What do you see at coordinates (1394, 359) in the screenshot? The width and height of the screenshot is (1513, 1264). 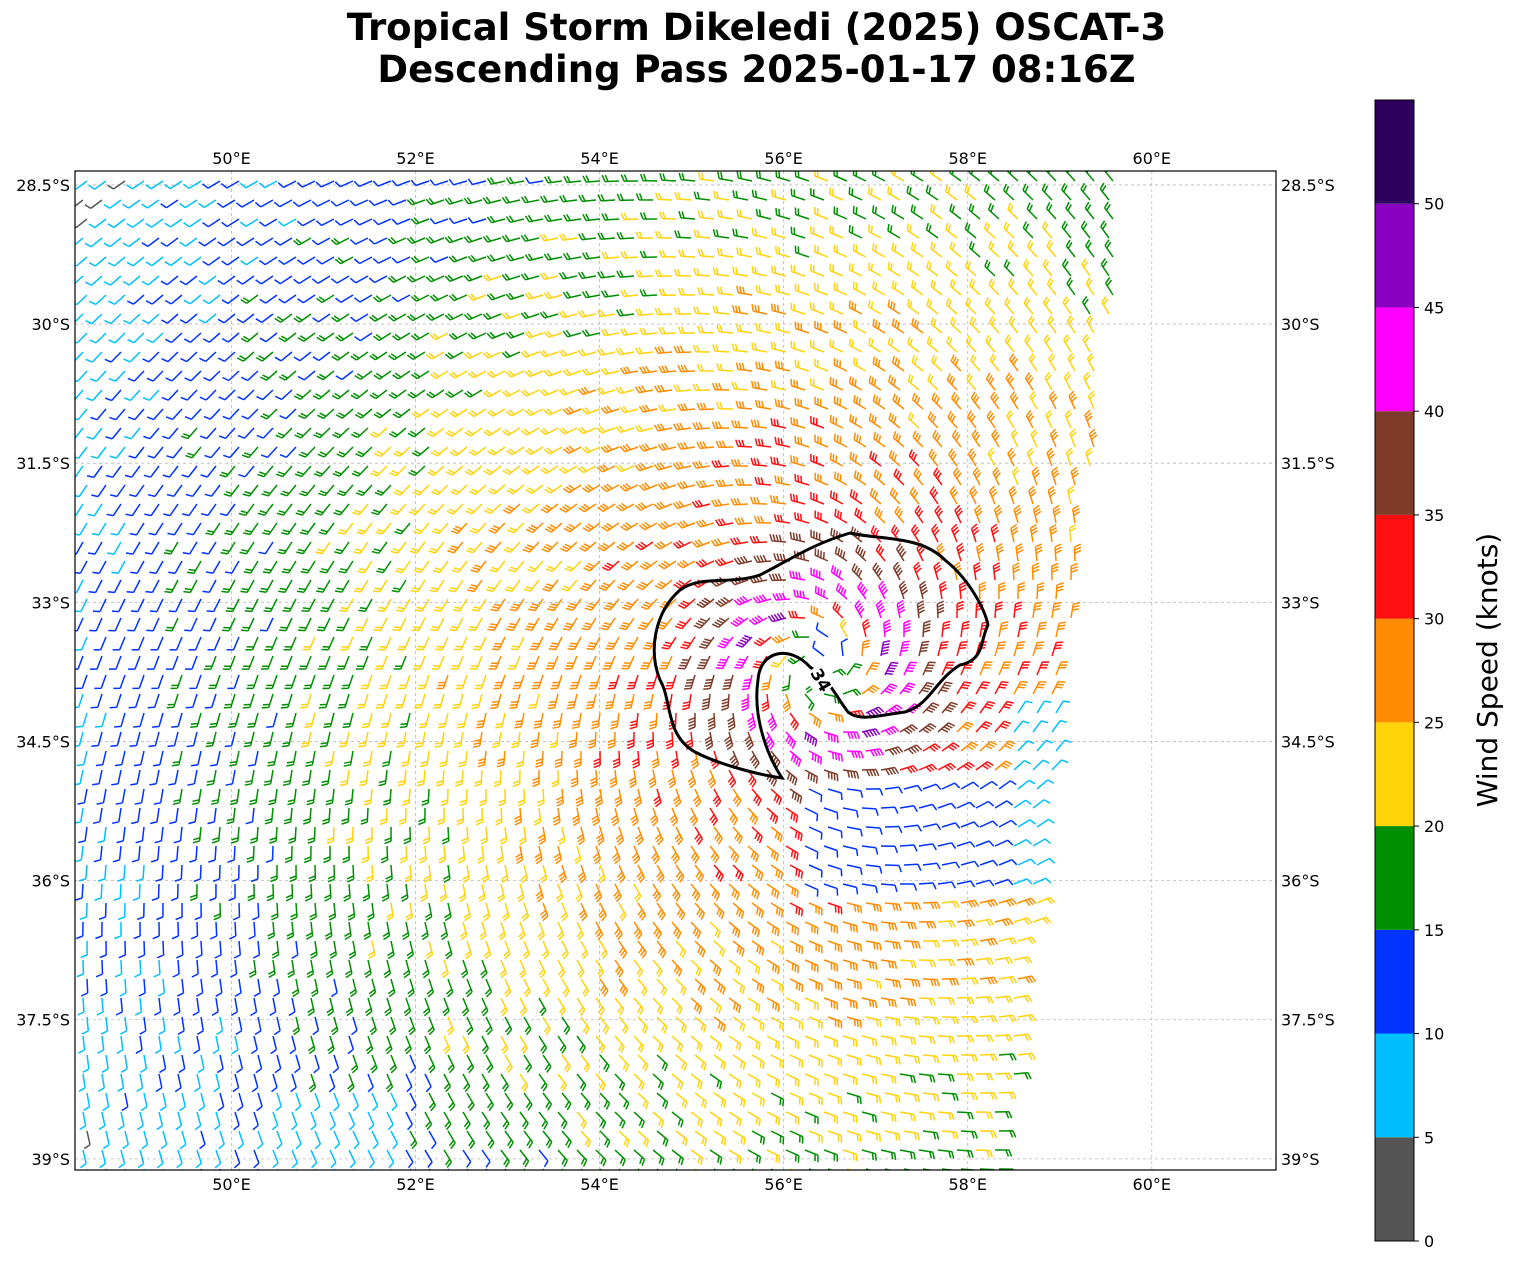 I see `colorbar-segment` at bounding box center [1394, 359].